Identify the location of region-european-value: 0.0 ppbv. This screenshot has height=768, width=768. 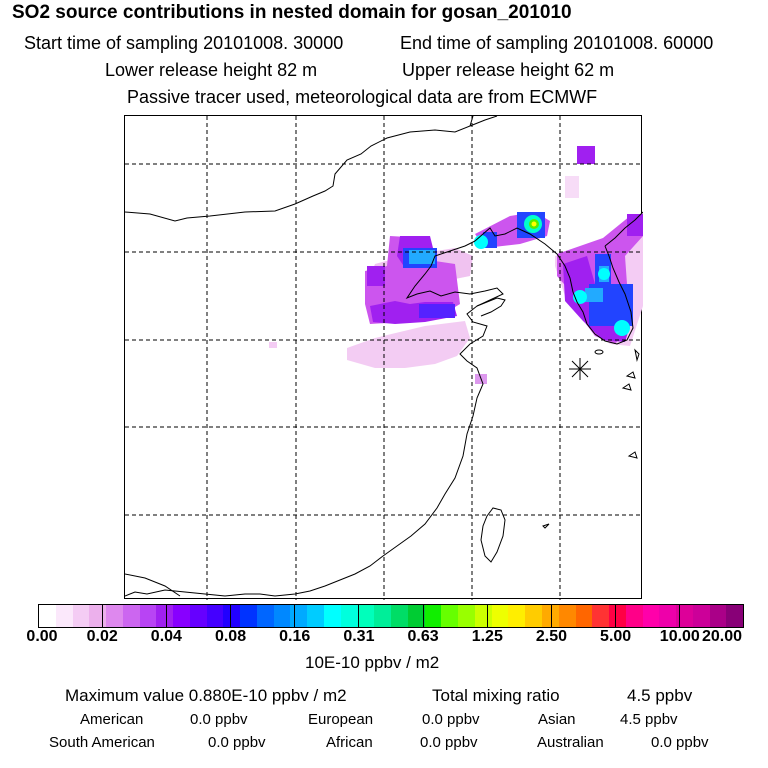
(451, 719).